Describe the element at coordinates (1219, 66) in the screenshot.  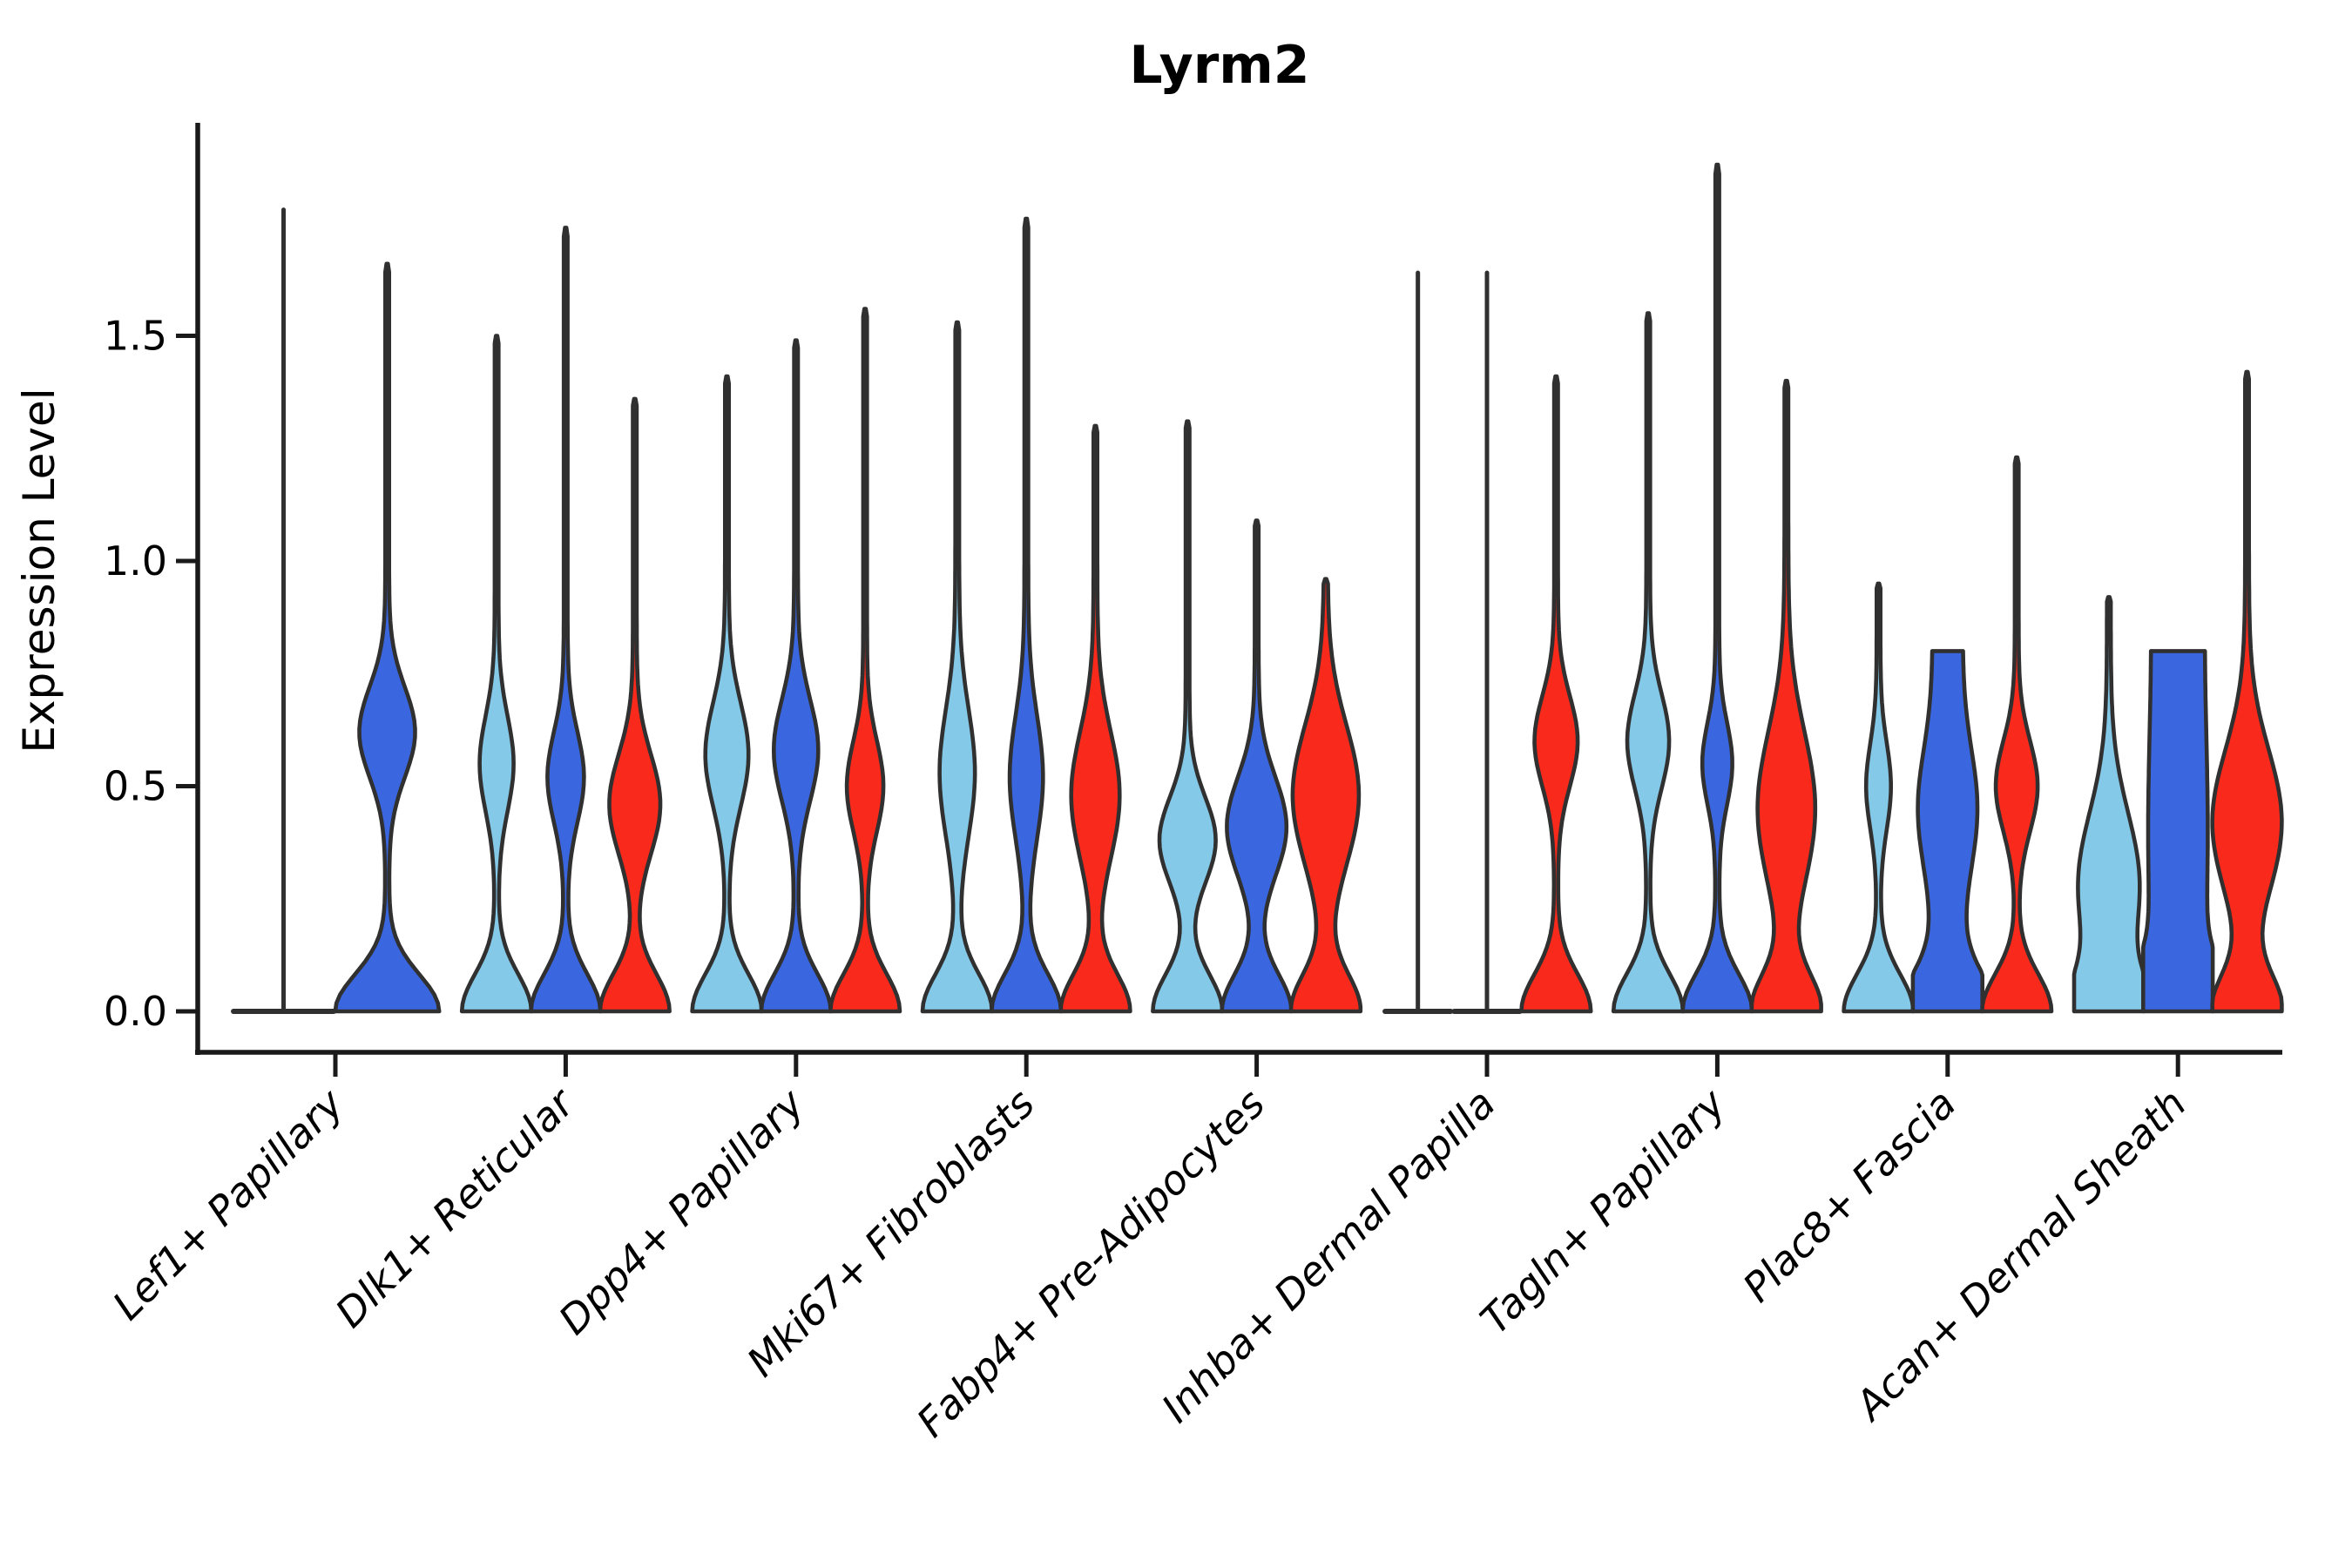
I see `plot-title: Lyrm2` at that location.